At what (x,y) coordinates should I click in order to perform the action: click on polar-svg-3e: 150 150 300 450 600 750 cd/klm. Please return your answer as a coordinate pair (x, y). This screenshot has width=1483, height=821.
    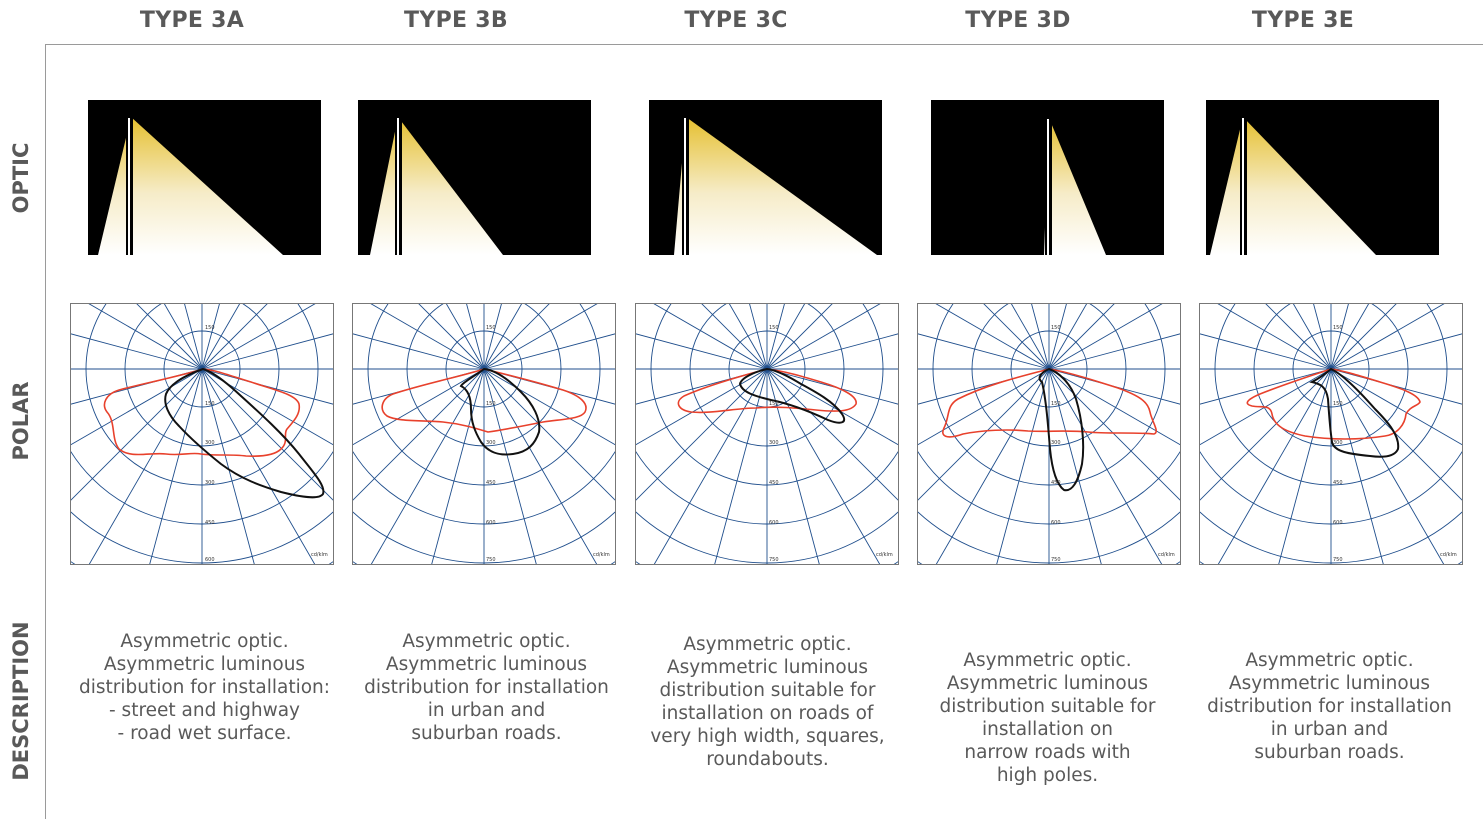
    Looking at the image, I should click on (1331, 434).